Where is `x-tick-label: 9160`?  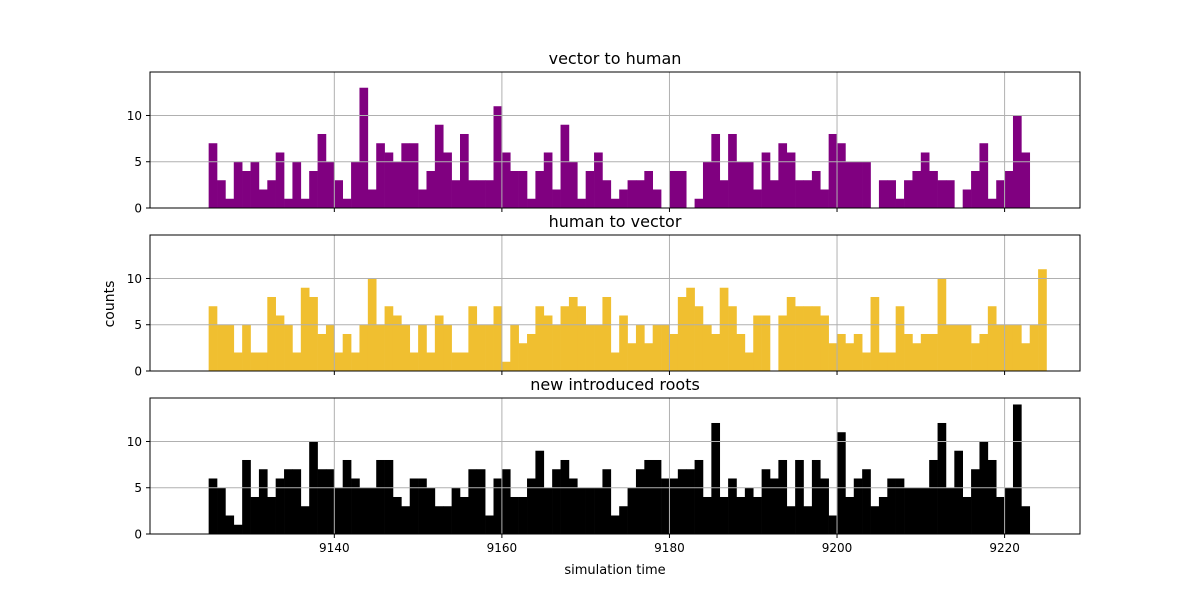
x-tick-label: 9160 is located at coordinates (502, 548).